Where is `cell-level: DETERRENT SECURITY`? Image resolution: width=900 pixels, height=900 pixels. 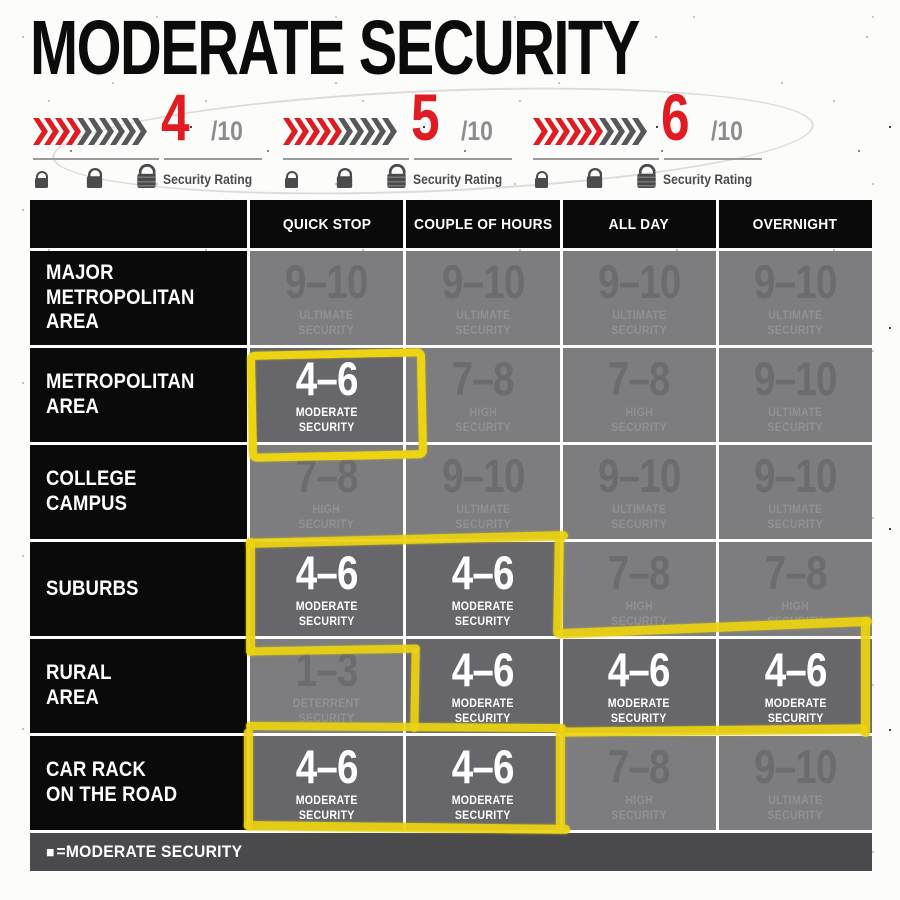 cell-level: DETERRENT SECURITY is located at coordinates (327, 711).